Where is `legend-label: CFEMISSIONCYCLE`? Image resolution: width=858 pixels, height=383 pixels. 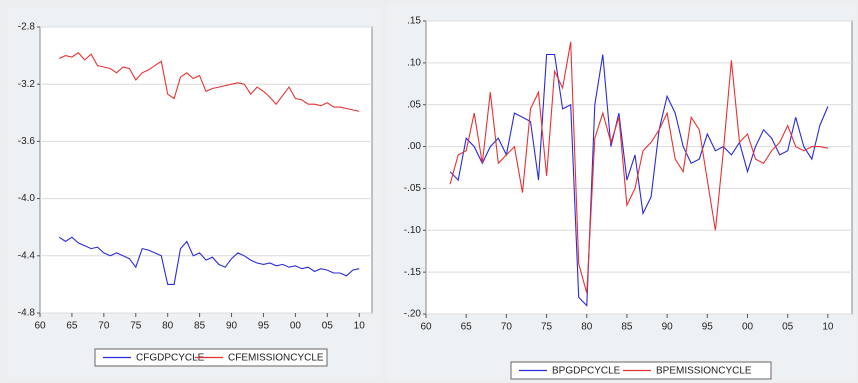
legend-label: CFEMISSIONCYCLE is located at coordinates (276, 358).